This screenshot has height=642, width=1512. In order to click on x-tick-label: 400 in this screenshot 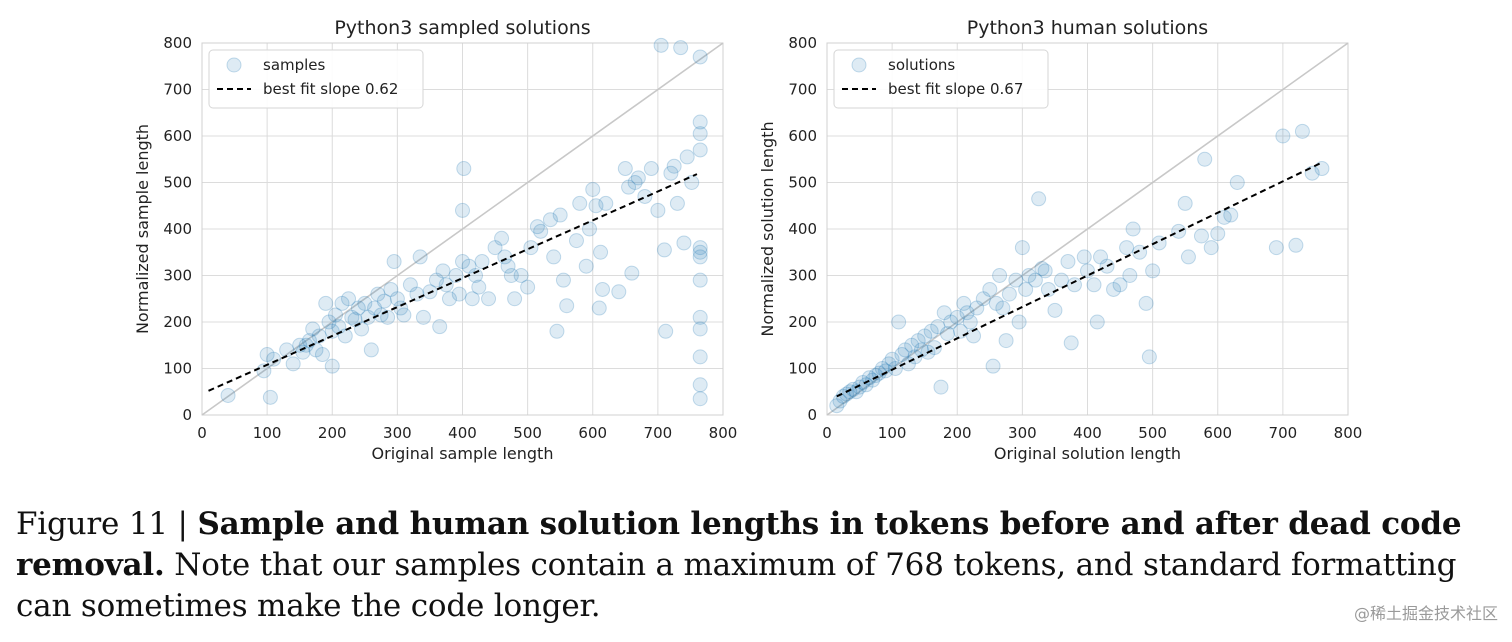, I will do `click(462, 433)`.